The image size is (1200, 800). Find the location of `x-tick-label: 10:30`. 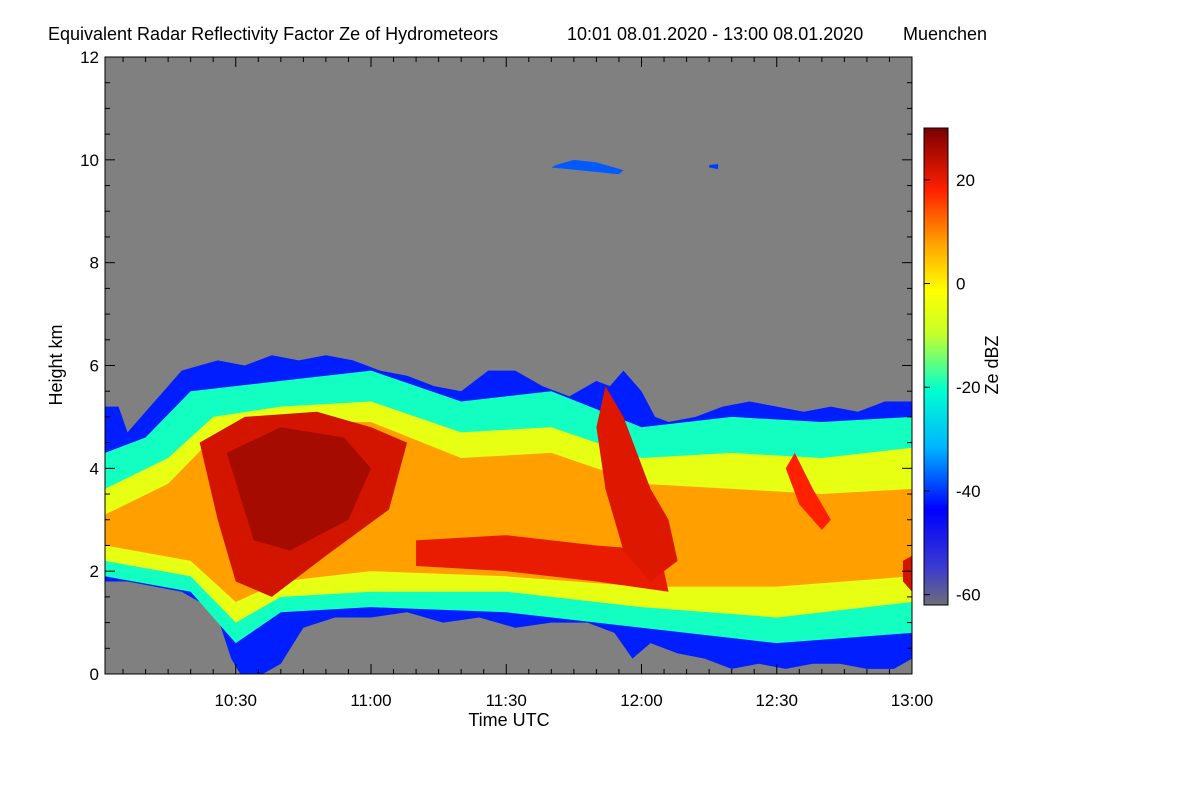

x-tick-label: 10:30 is located at coordinates (235, 700).